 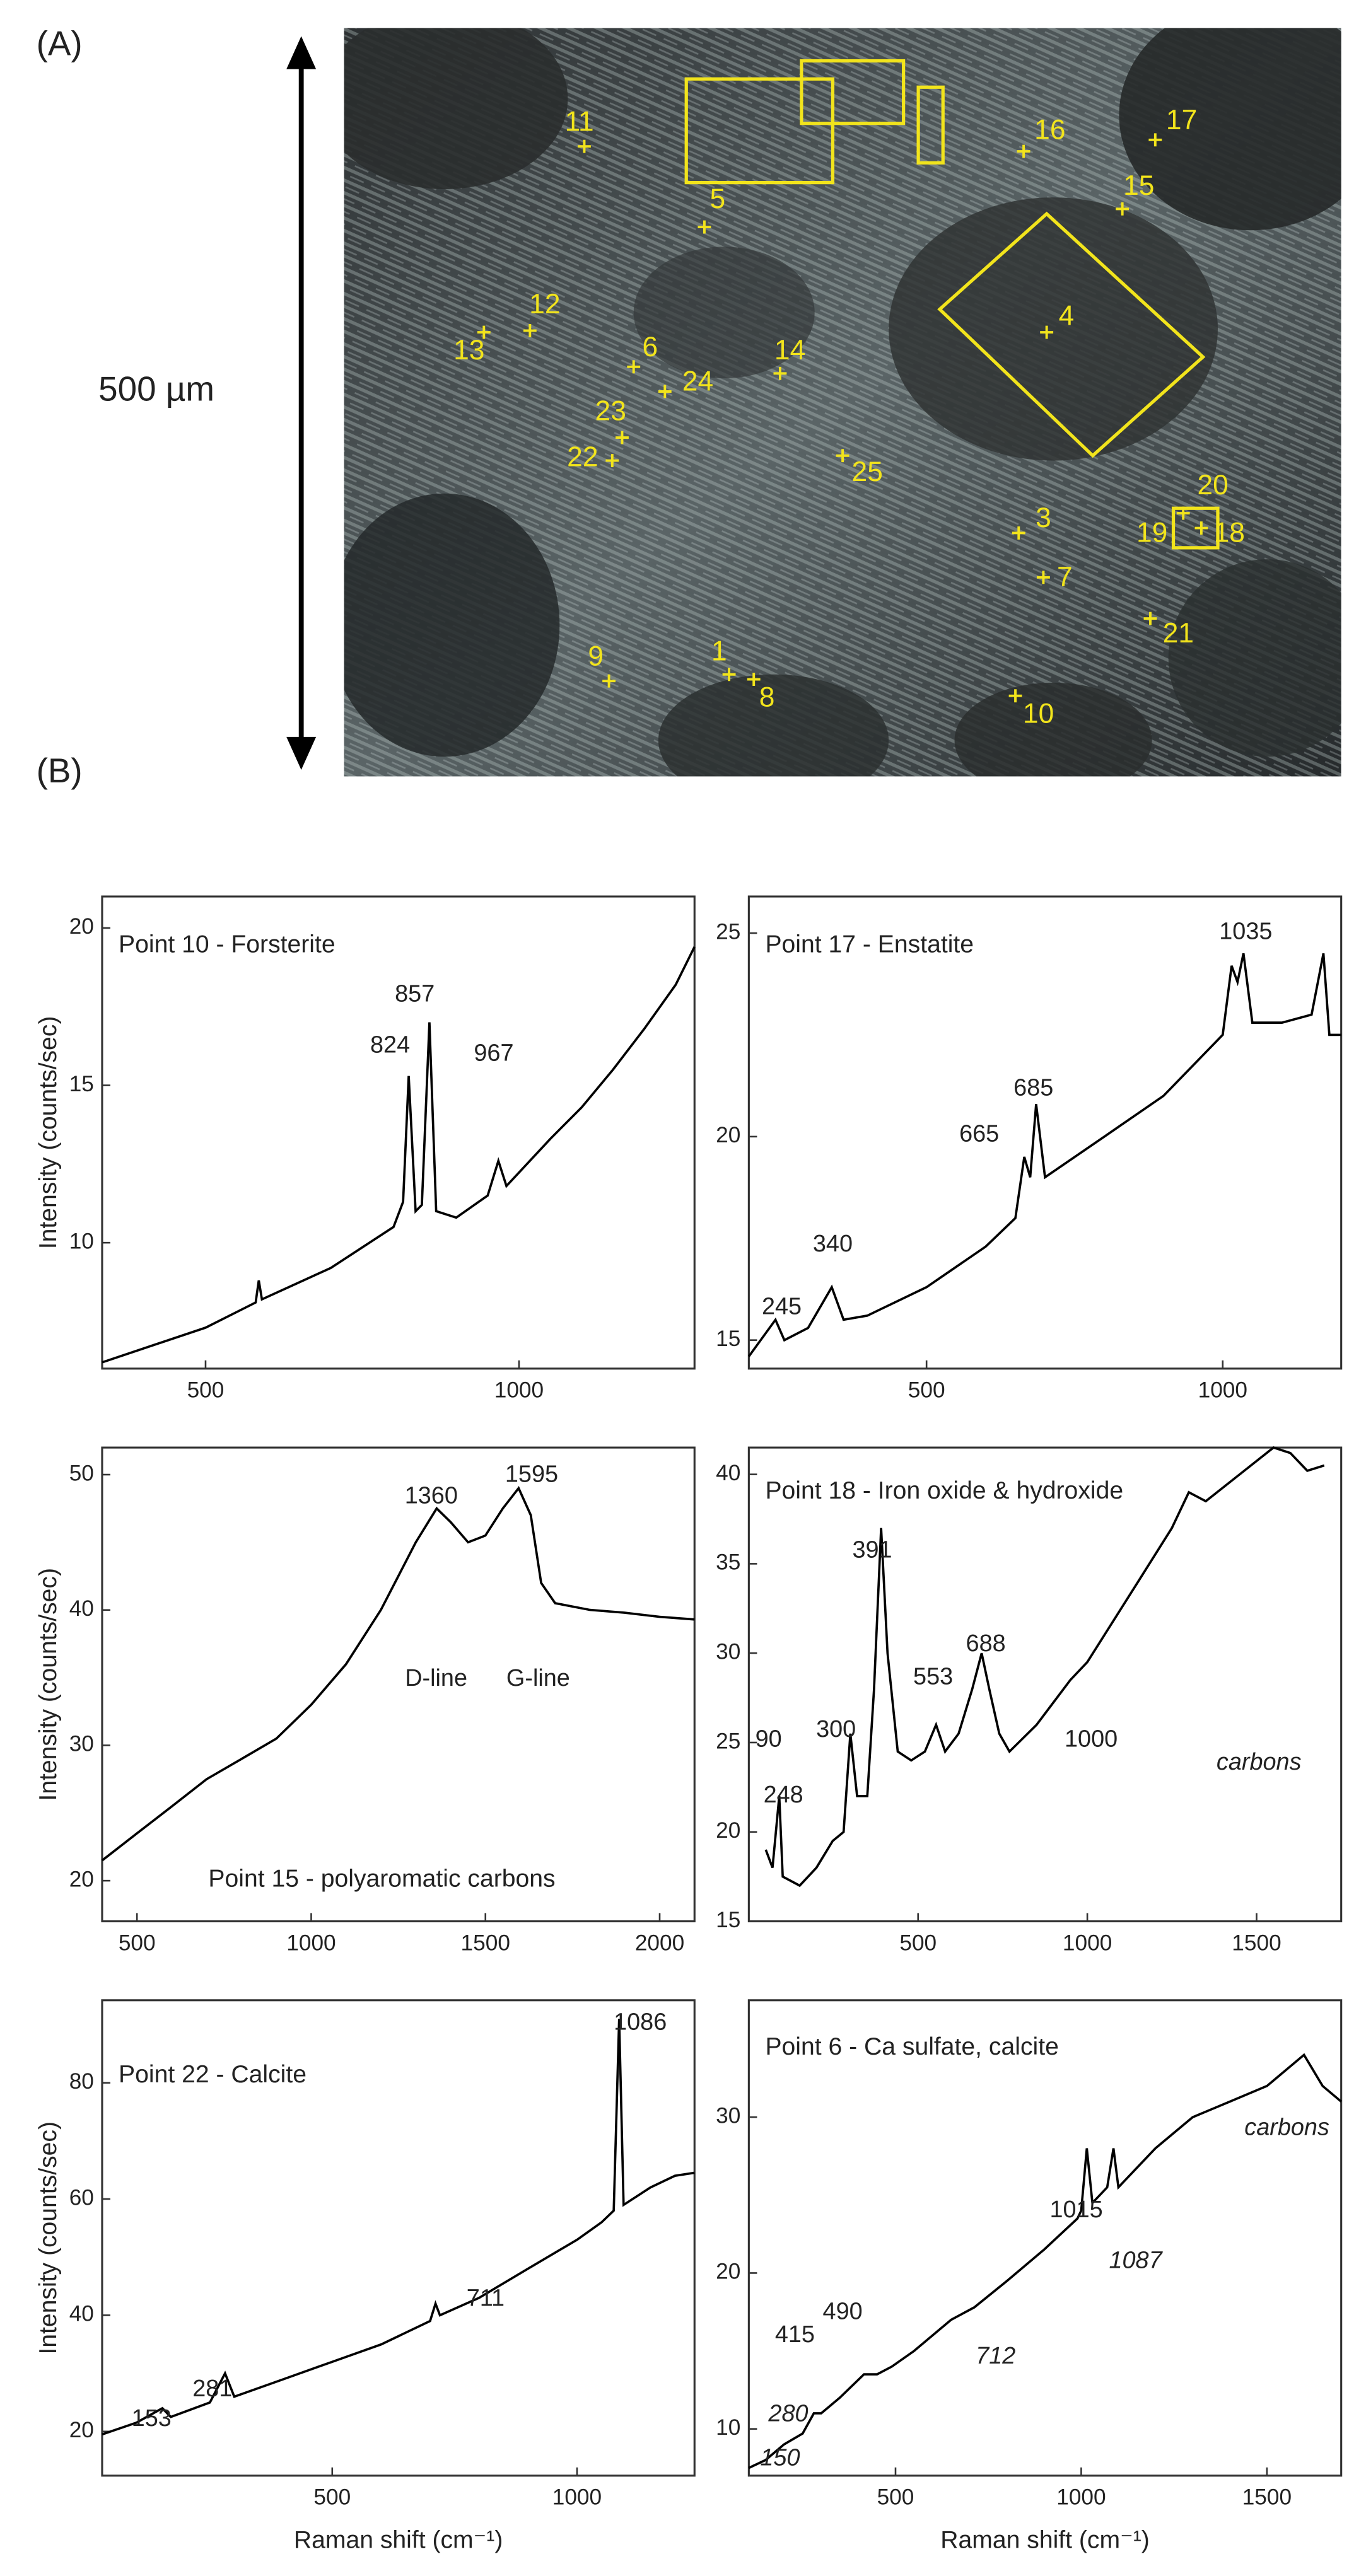 I want to click on peak-label: 857, so click(x=415, y=994).